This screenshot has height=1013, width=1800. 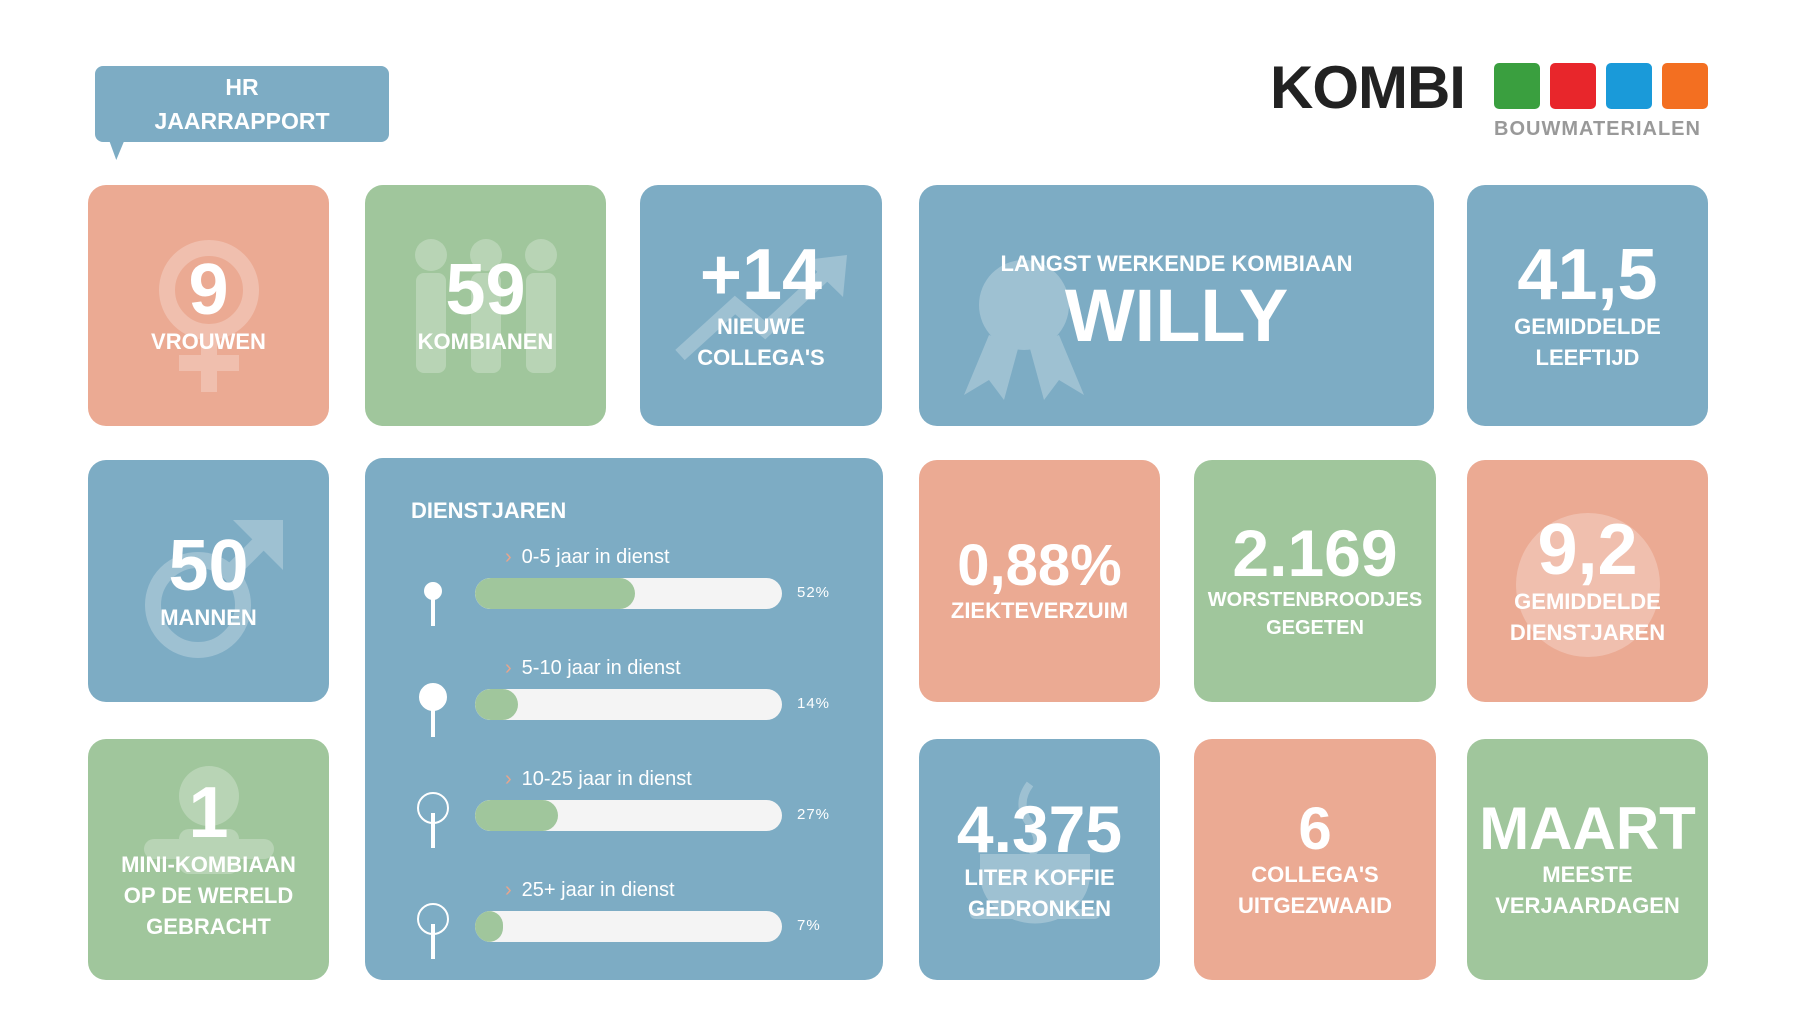 I want to click on dienstjaren-title: DIENSTJAREN, so click(x=489, y=510).